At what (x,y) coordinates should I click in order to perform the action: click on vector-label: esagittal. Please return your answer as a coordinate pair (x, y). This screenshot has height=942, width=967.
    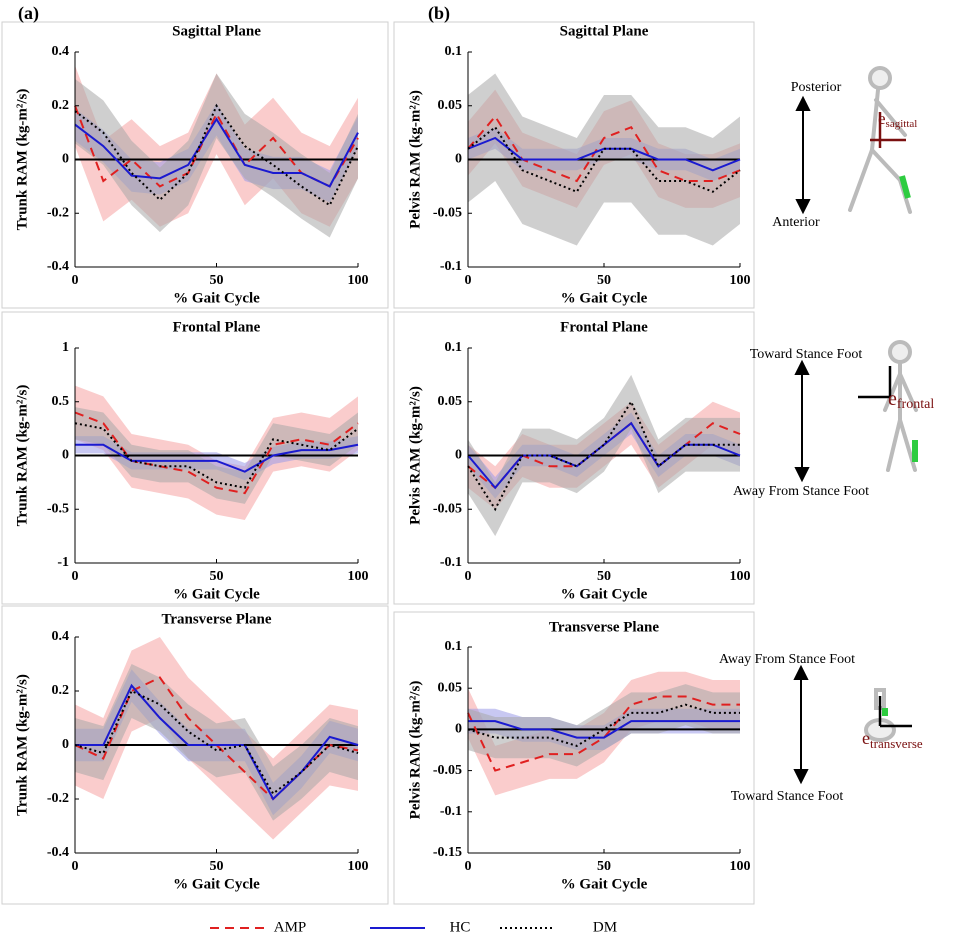
    Looking at the image, I should click on (897, 119).